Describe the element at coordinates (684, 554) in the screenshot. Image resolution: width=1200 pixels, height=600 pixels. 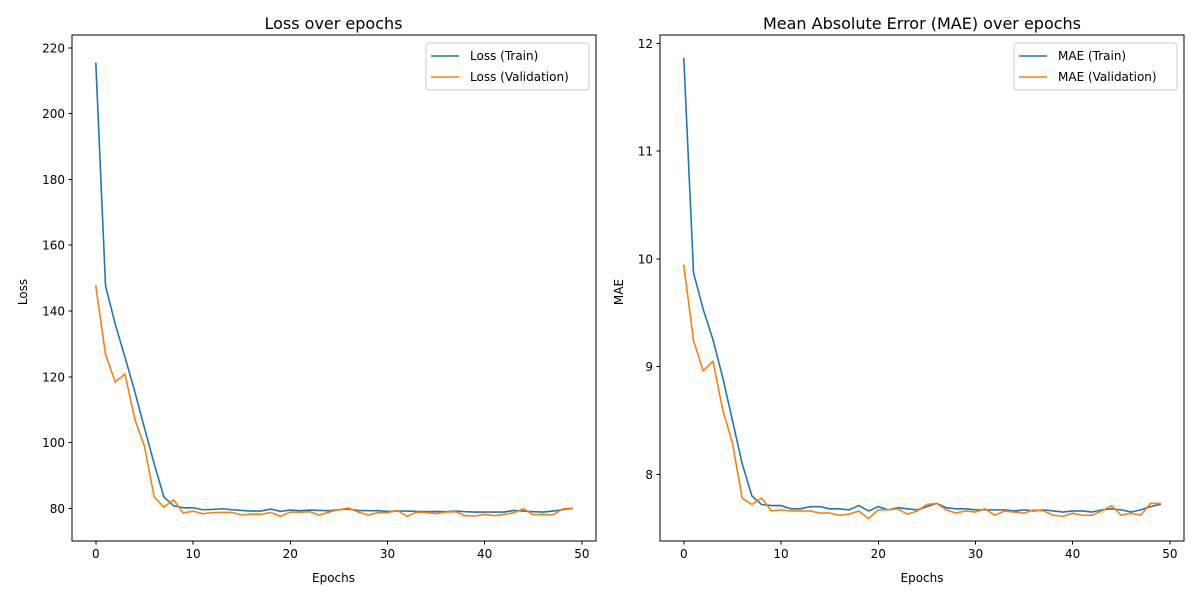
I see `mae-xtick-label-0: 0` at that location.